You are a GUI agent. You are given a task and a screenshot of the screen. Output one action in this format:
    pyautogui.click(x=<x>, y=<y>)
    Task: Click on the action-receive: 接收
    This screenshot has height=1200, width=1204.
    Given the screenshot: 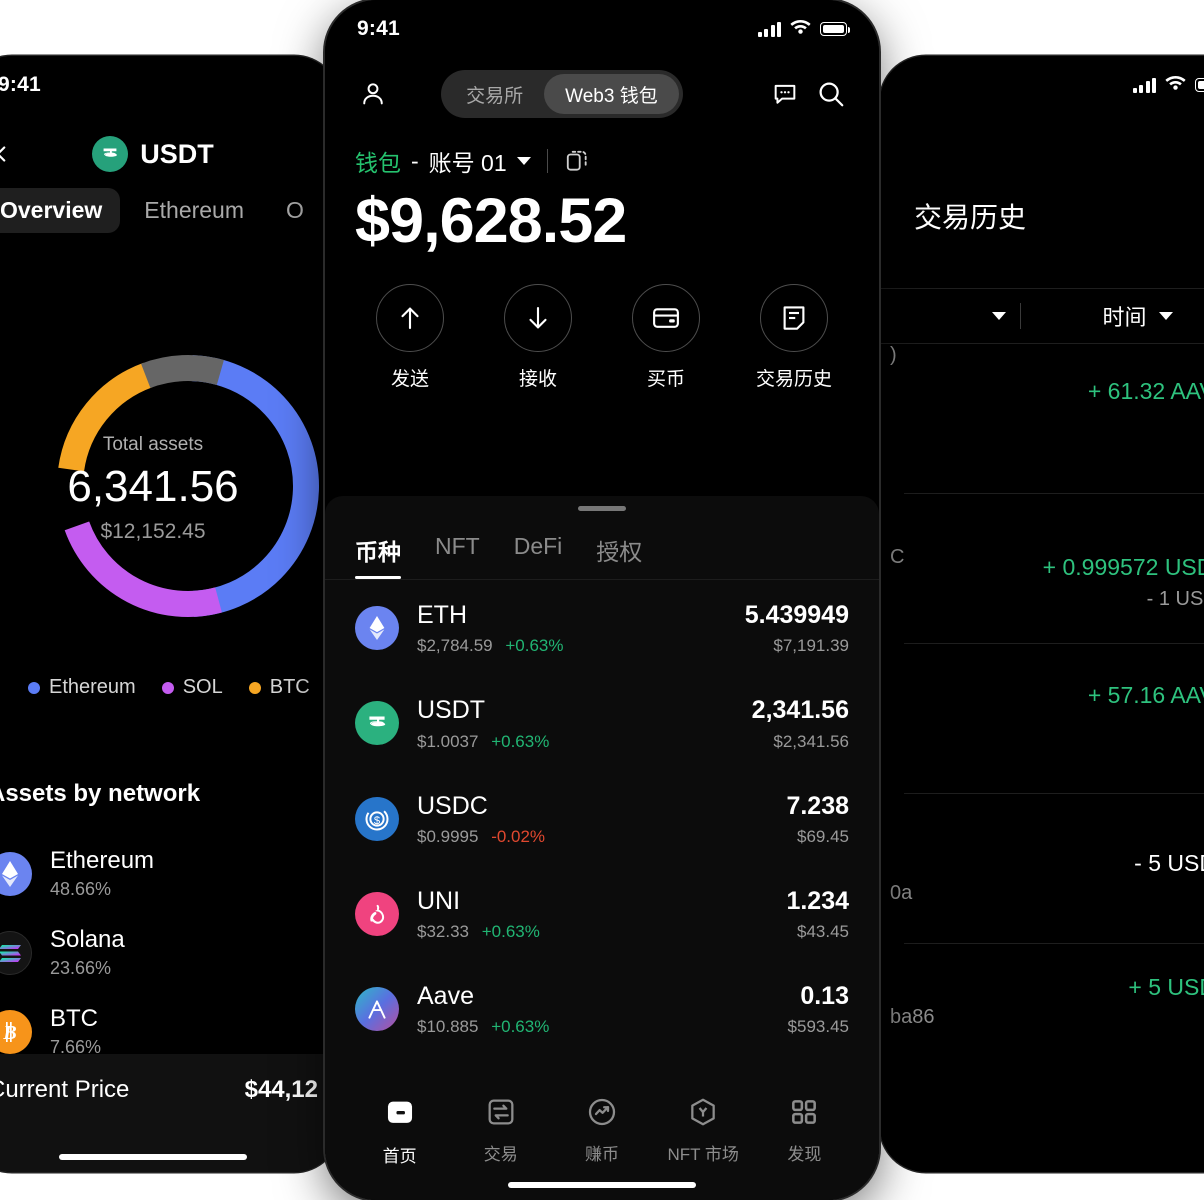 What is the action you would take?
    pyautogui.click(x=538, y=337)
    